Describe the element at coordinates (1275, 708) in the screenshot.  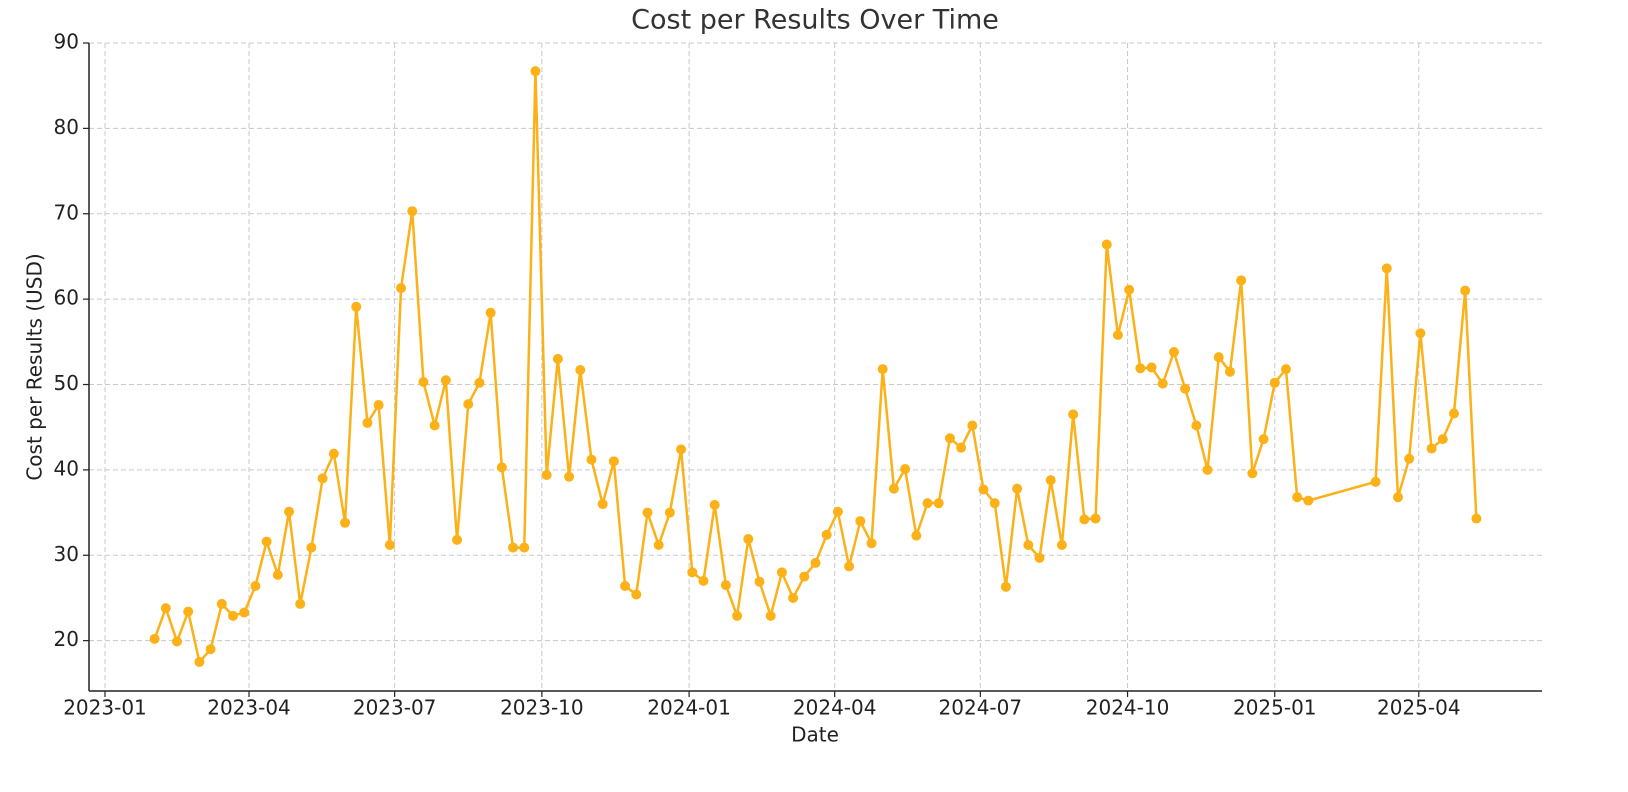
I see `x-tick-label: 2025-01` at that location.